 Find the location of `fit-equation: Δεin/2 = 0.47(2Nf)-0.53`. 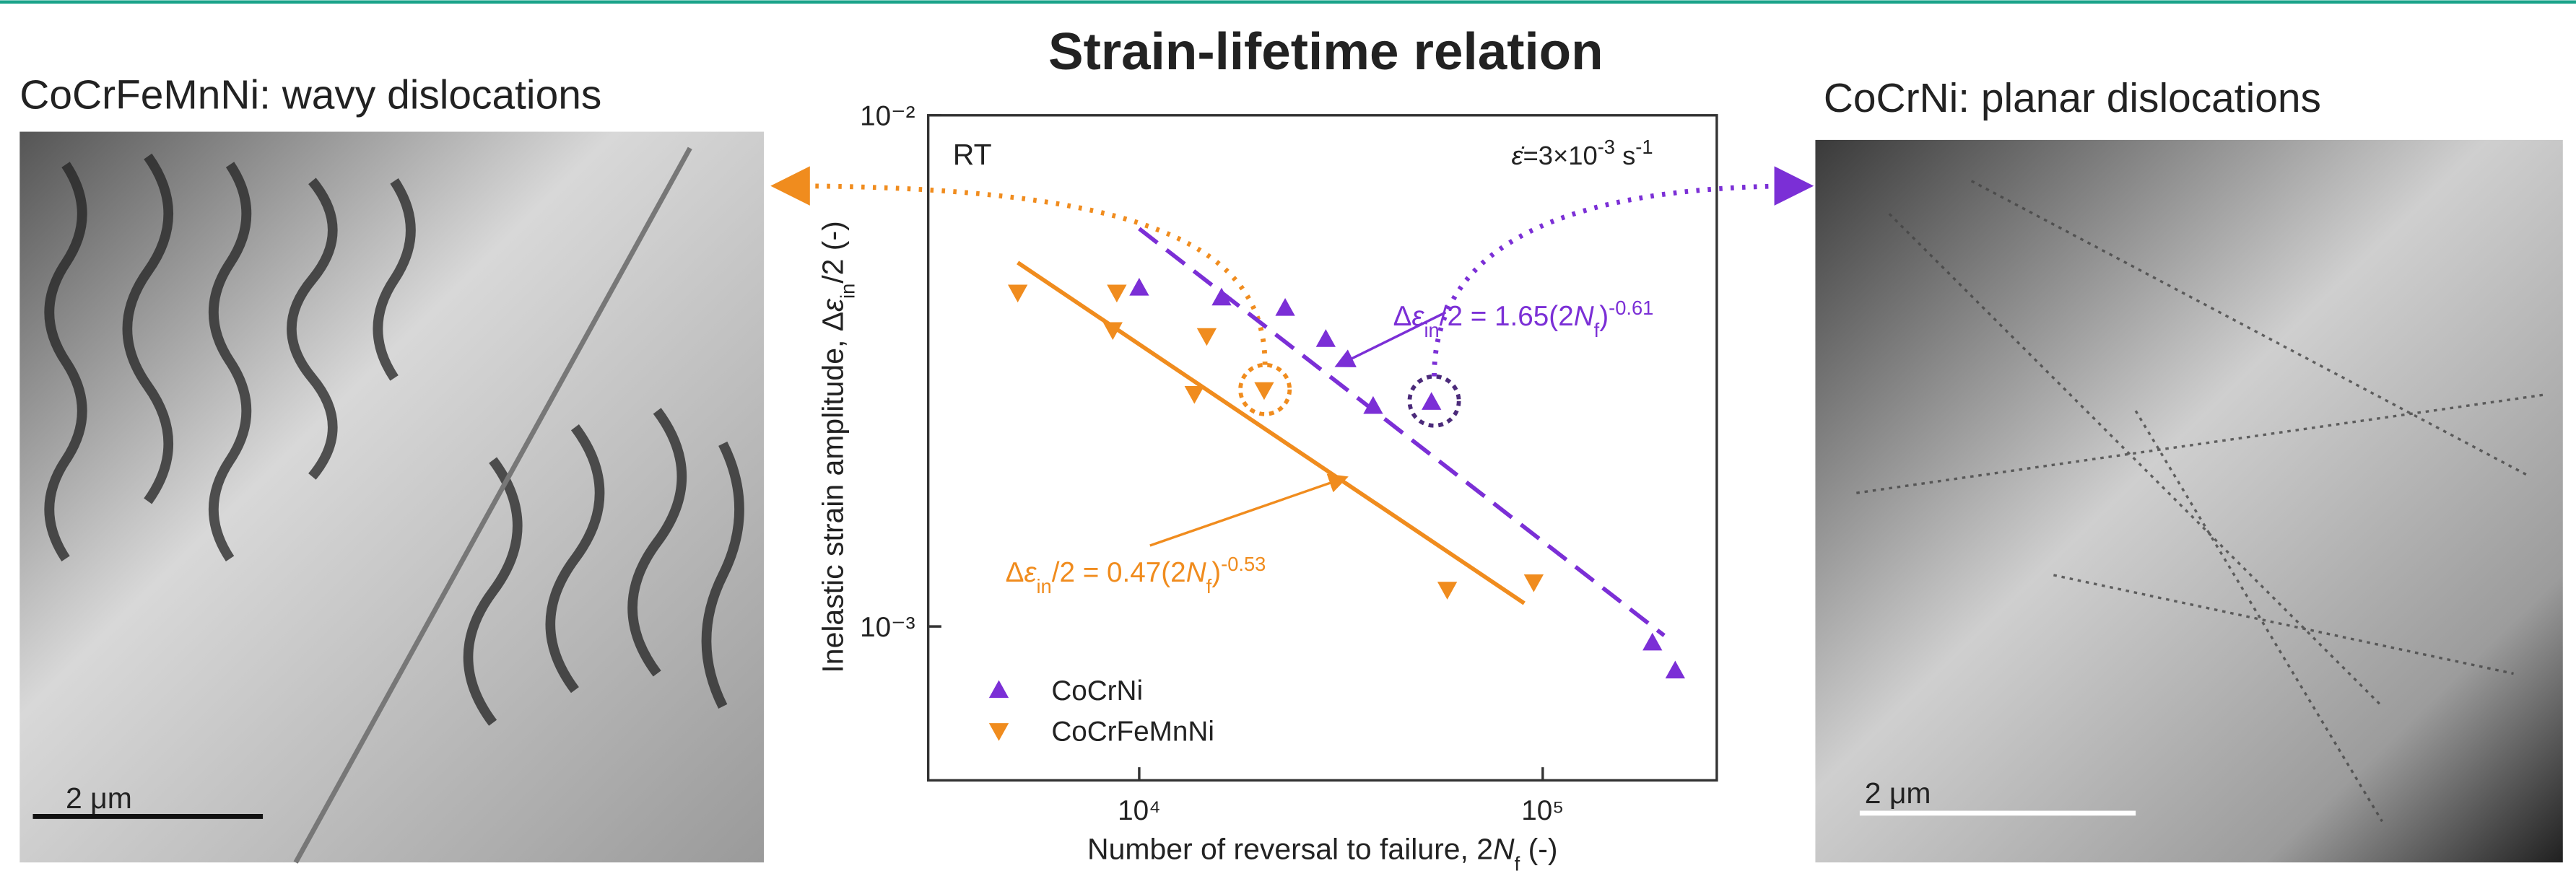

fit-equation: Δεin/2 = 0.47(2Nf)-0.53 is located at coordinates (1136, 575).